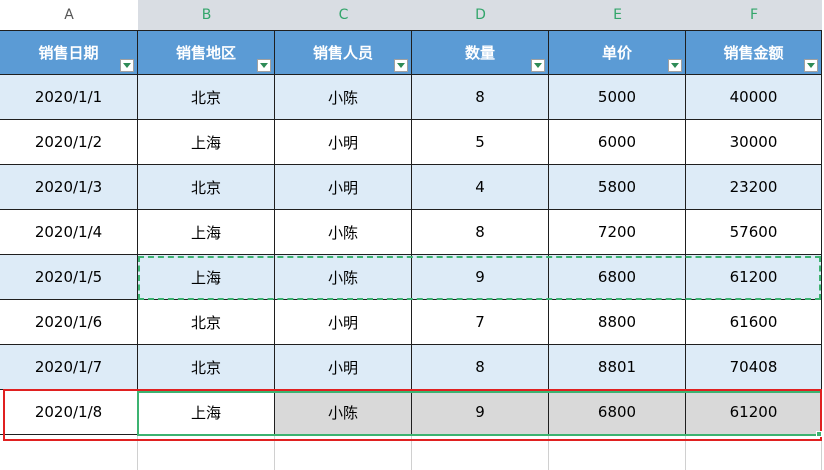 The height and width of the screenshot is (470, 824). I want to click on fill-handle, so click(819, 434).